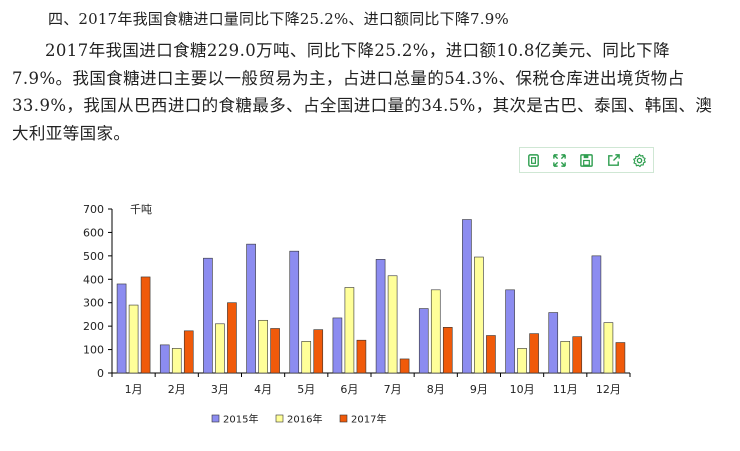 This screenshot has height=451, width=740. I want to click on image-toolbar, so click(586, 160).